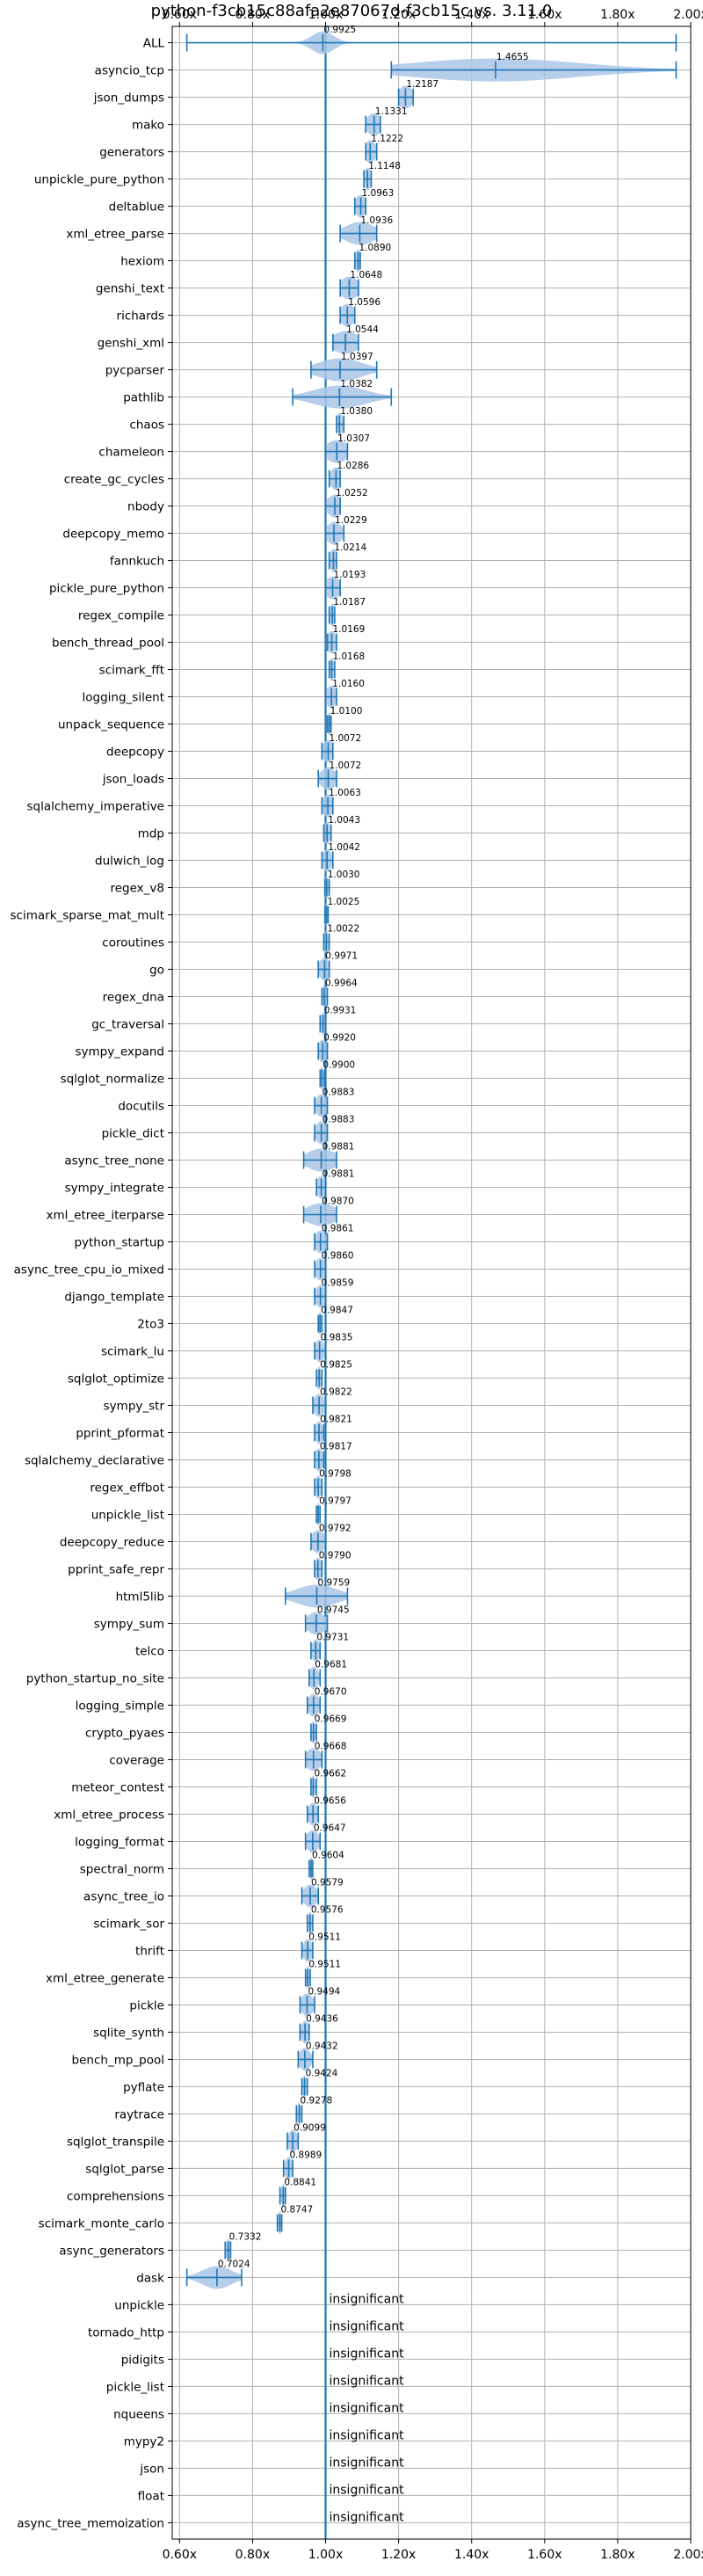 The height and width of the screenshot is (2576, 703). What do you see at coordinates (135, 371) in the screenshot?
I see `y-tick-label: pycparser` at bounding box center [135, 371].